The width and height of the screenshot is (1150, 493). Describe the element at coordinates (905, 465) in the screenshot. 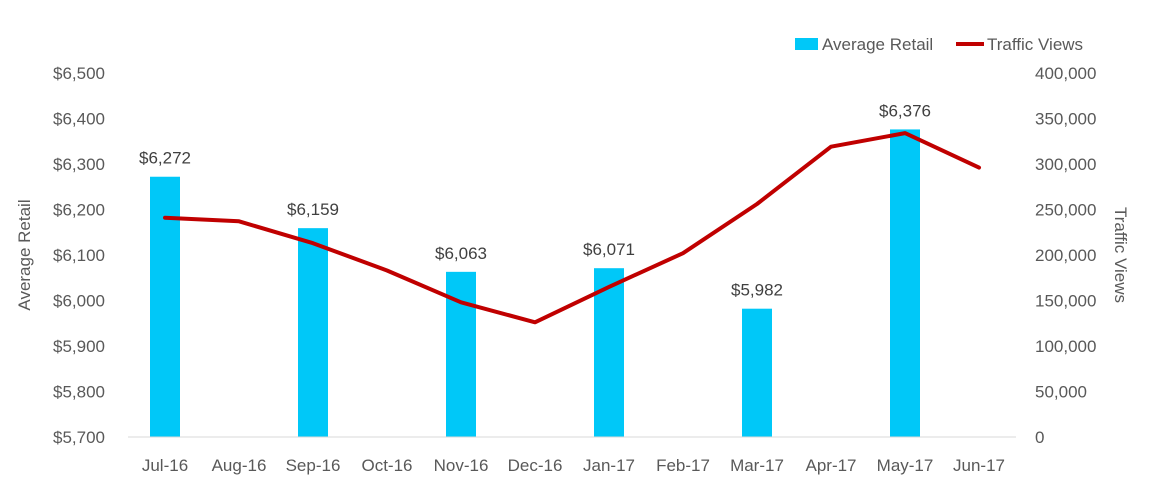

I see `x-tick-label: May-17` at that location.